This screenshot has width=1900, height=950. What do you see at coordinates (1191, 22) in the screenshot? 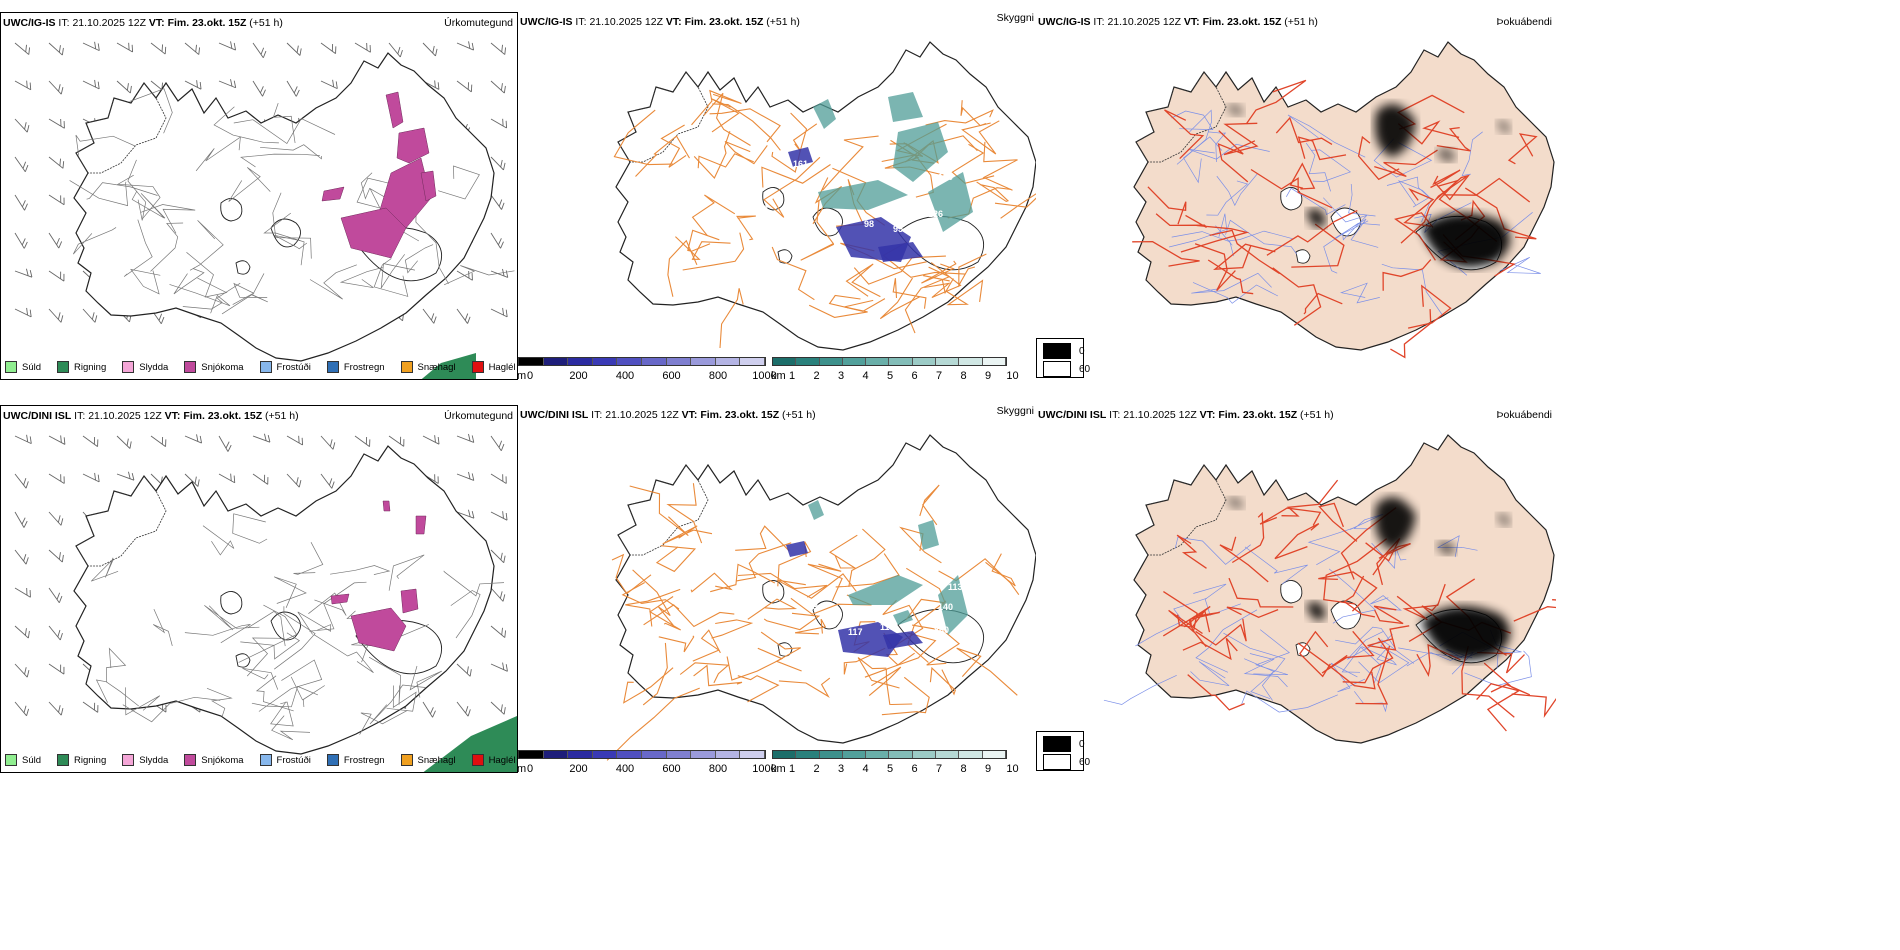
I see `valid-time-label: VT:` at bounding box center [1191, 22].